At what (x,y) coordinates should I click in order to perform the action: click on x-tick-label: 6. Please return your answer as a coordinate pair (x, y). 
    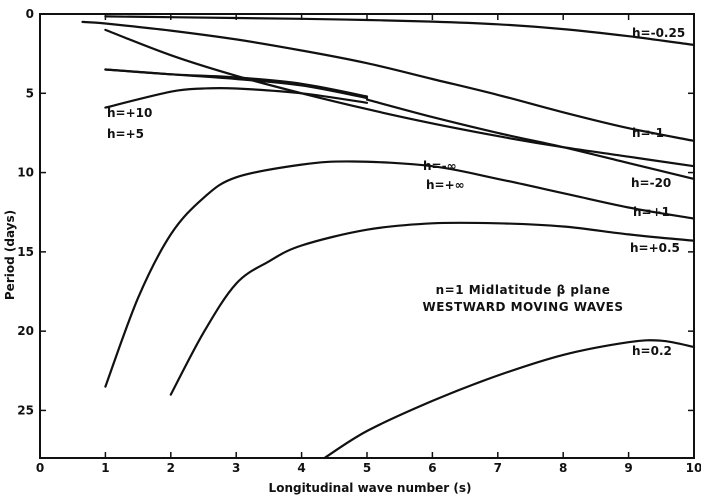
    Looking at the image, I should click on (432, 468).